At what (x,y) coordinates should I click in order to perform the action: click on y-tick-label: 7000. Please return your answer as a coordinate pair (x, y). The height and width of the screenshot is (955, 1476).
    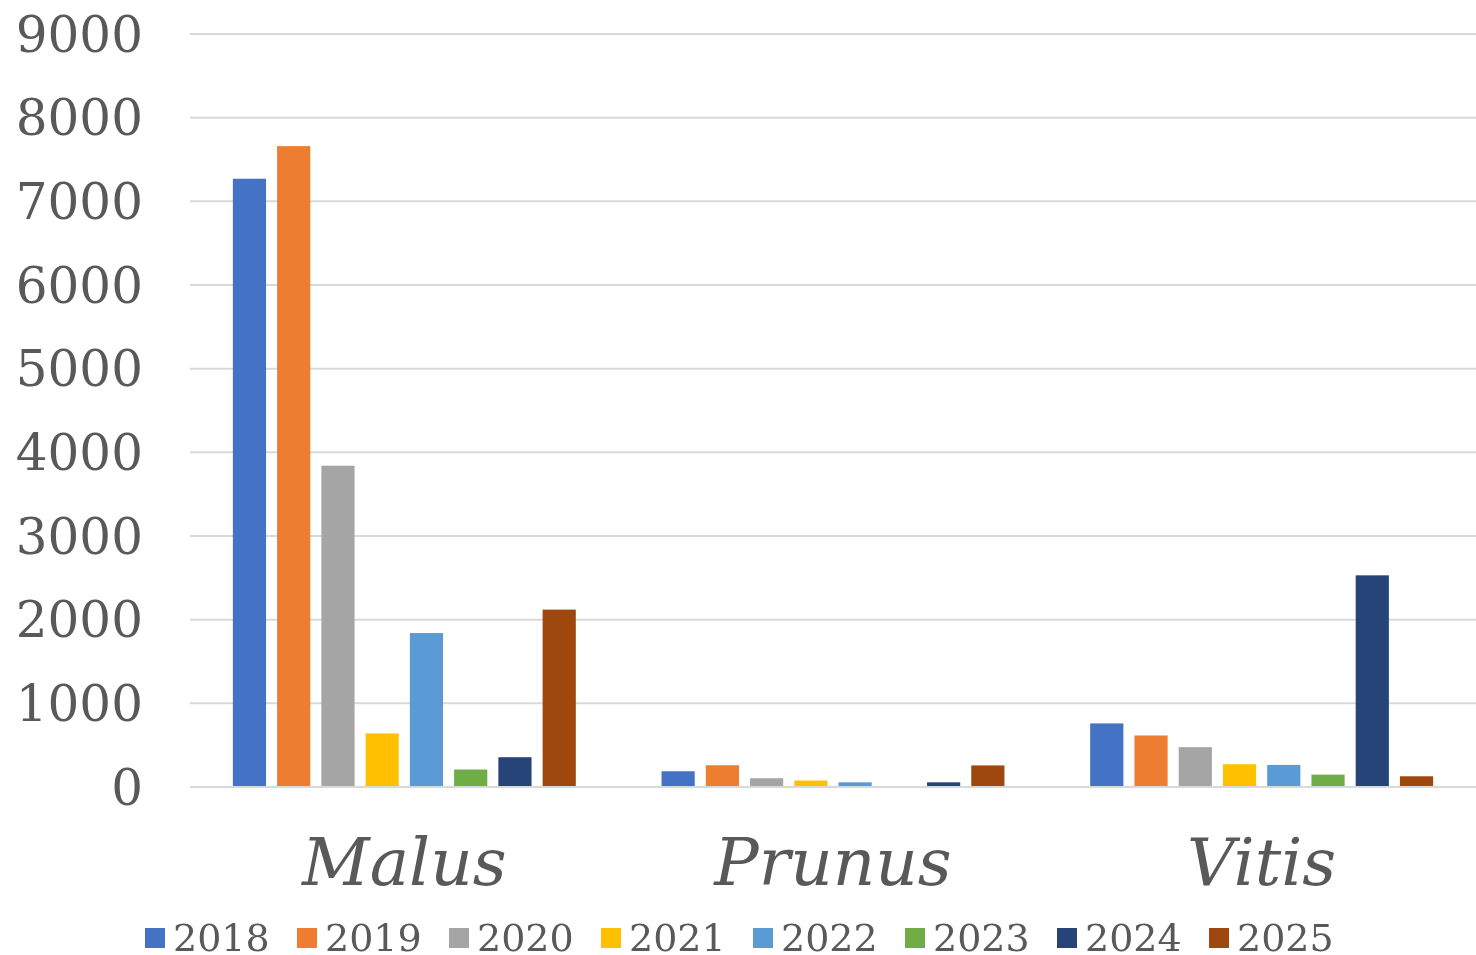
    Looking at the image, I should click on (79, 201).